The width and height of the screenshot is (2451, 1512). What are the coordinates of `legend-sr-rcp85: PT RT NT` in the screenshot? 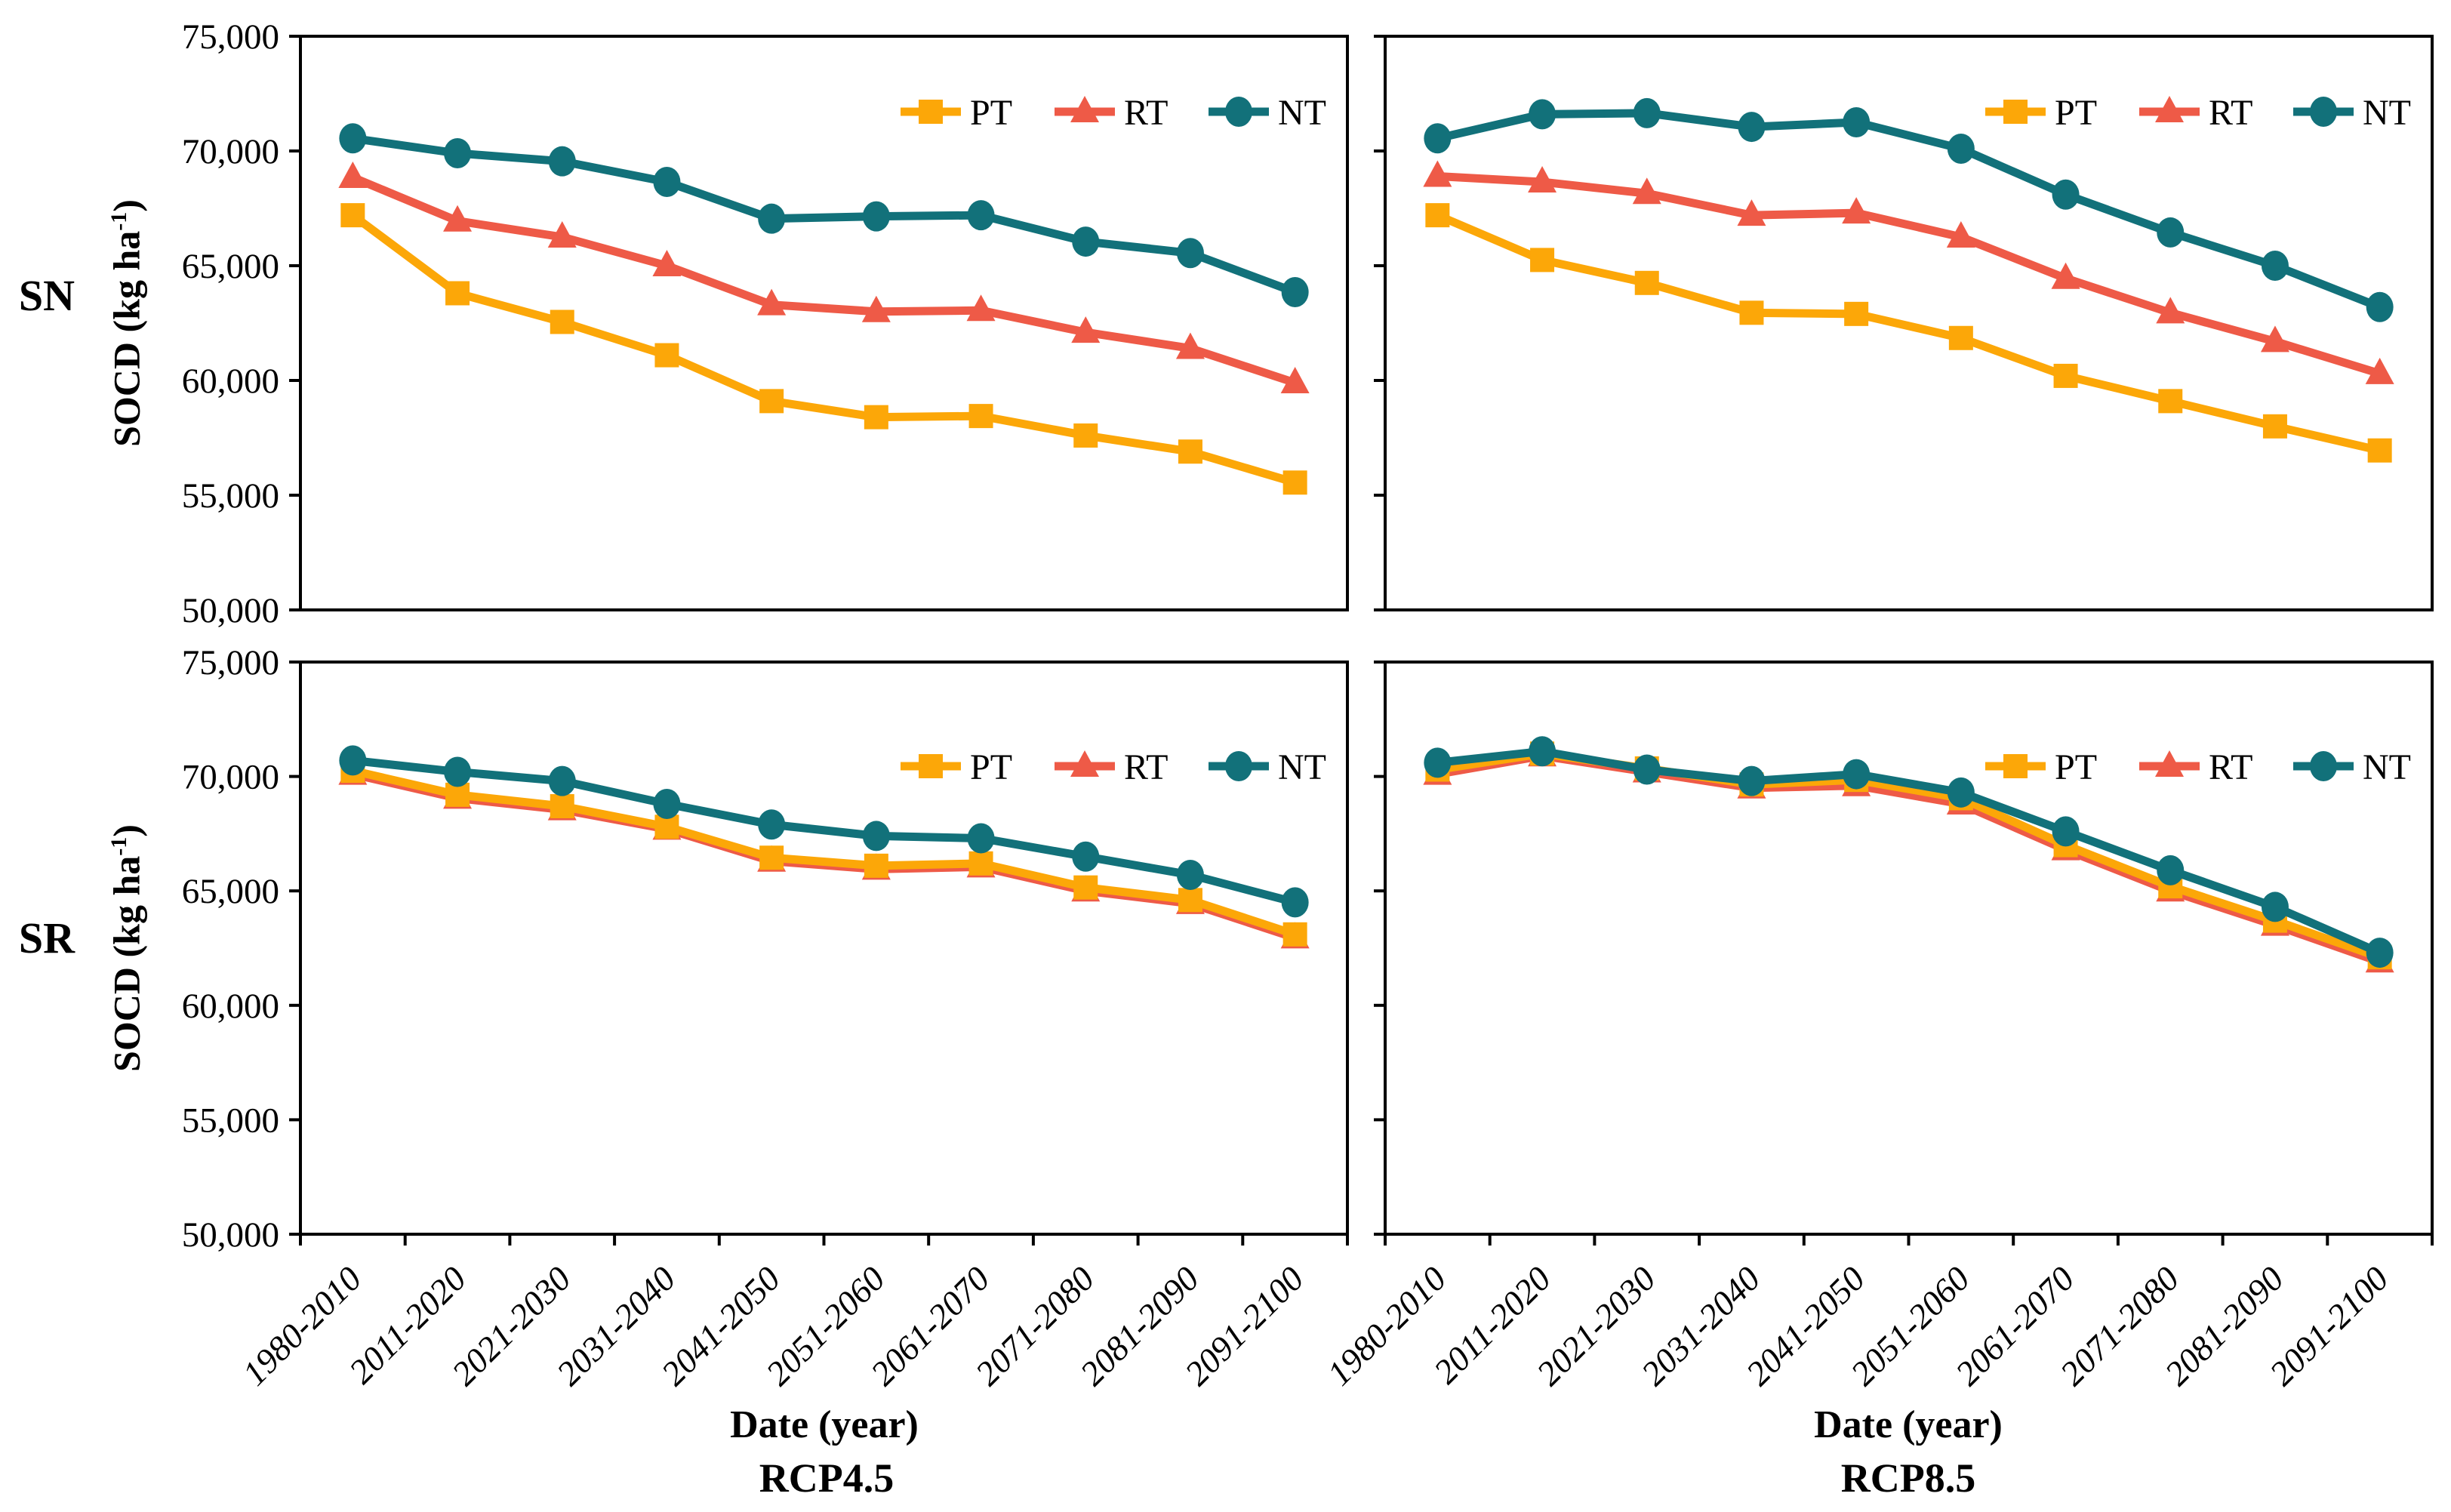 It's located at (2198, 767).